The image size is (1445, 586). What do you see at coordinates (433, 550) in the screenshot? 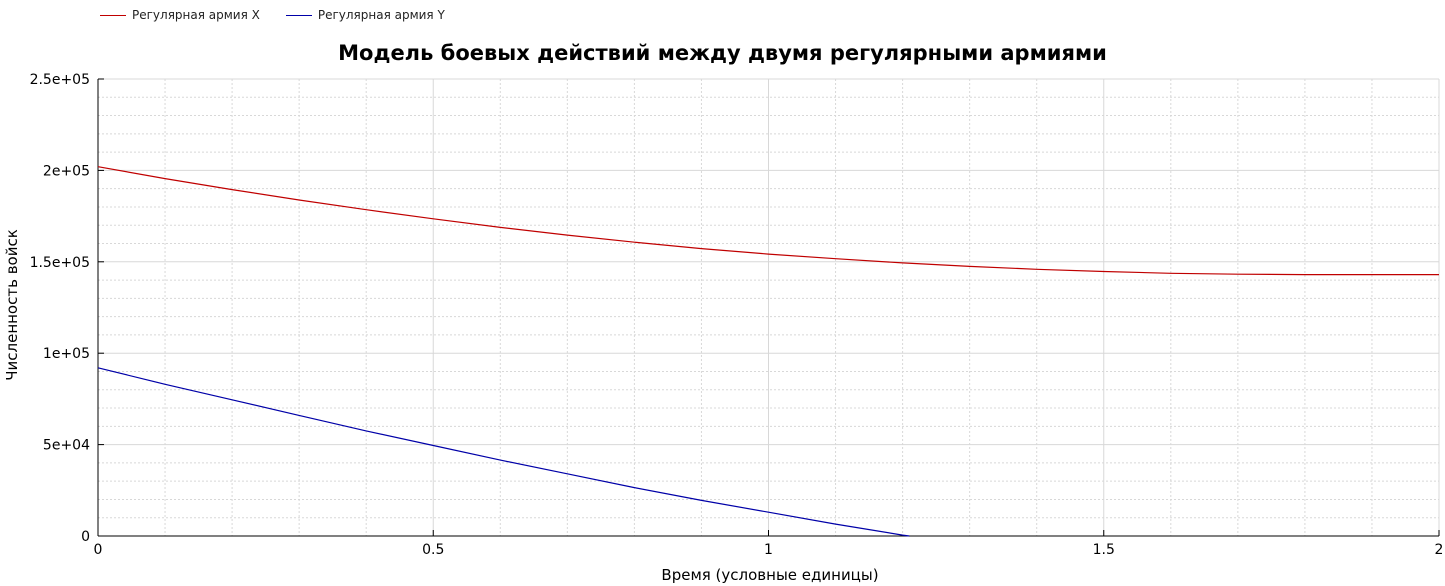
I see `x-tick-label: 0.5` at bounding box center [433, 550].